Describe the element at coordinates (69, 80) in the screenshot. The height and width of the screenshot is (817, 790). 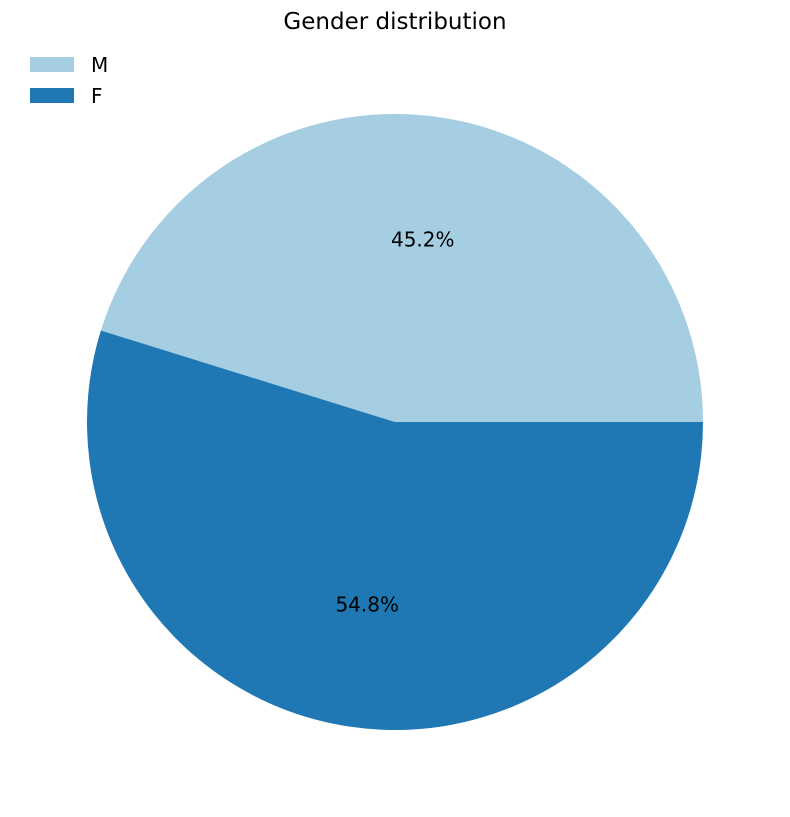
I see `legend: MF` at that location.